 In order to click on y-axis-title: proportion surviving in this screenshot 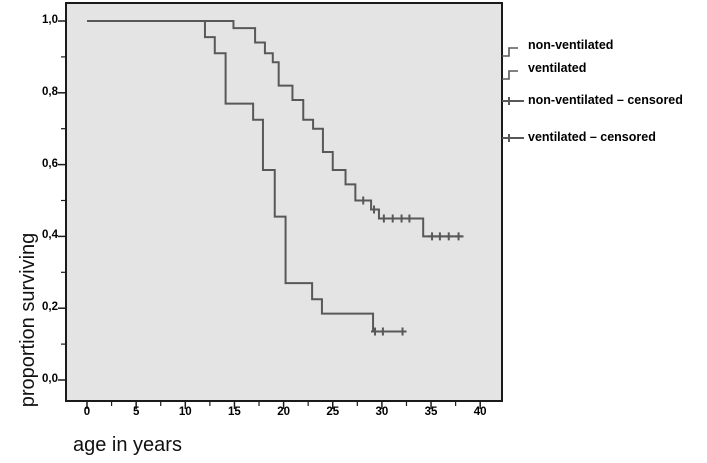, I will do `click(28, 320)`.